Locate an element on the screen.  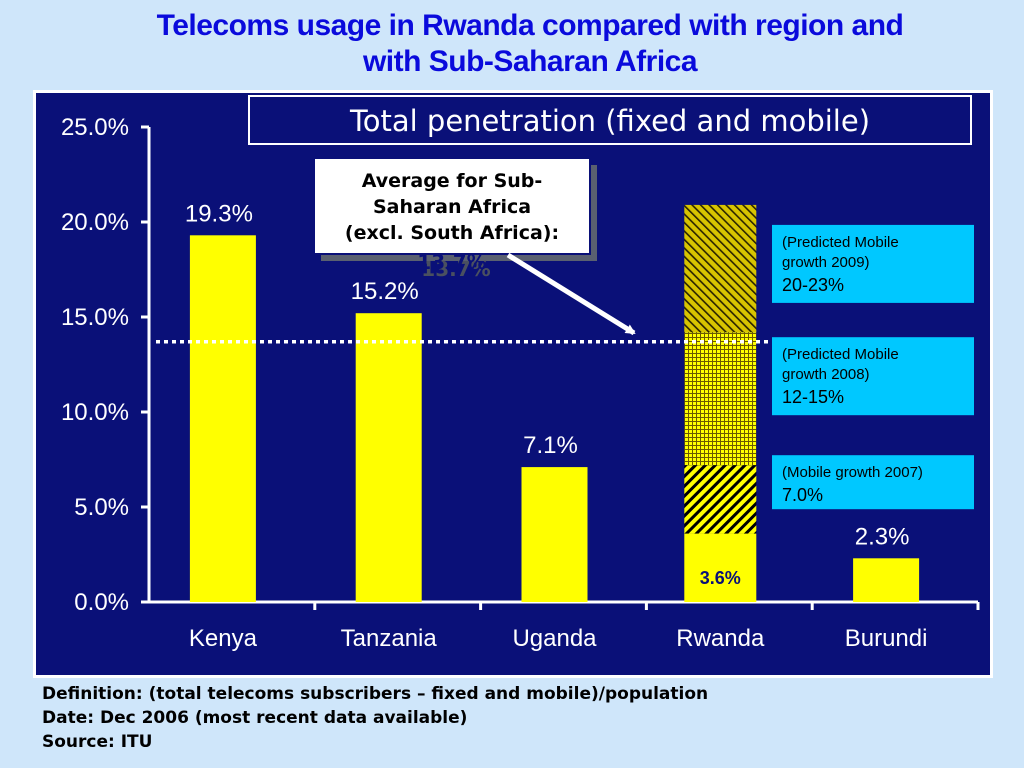
projection-note-line: growth 2008) is located at coordinates (826, 374).